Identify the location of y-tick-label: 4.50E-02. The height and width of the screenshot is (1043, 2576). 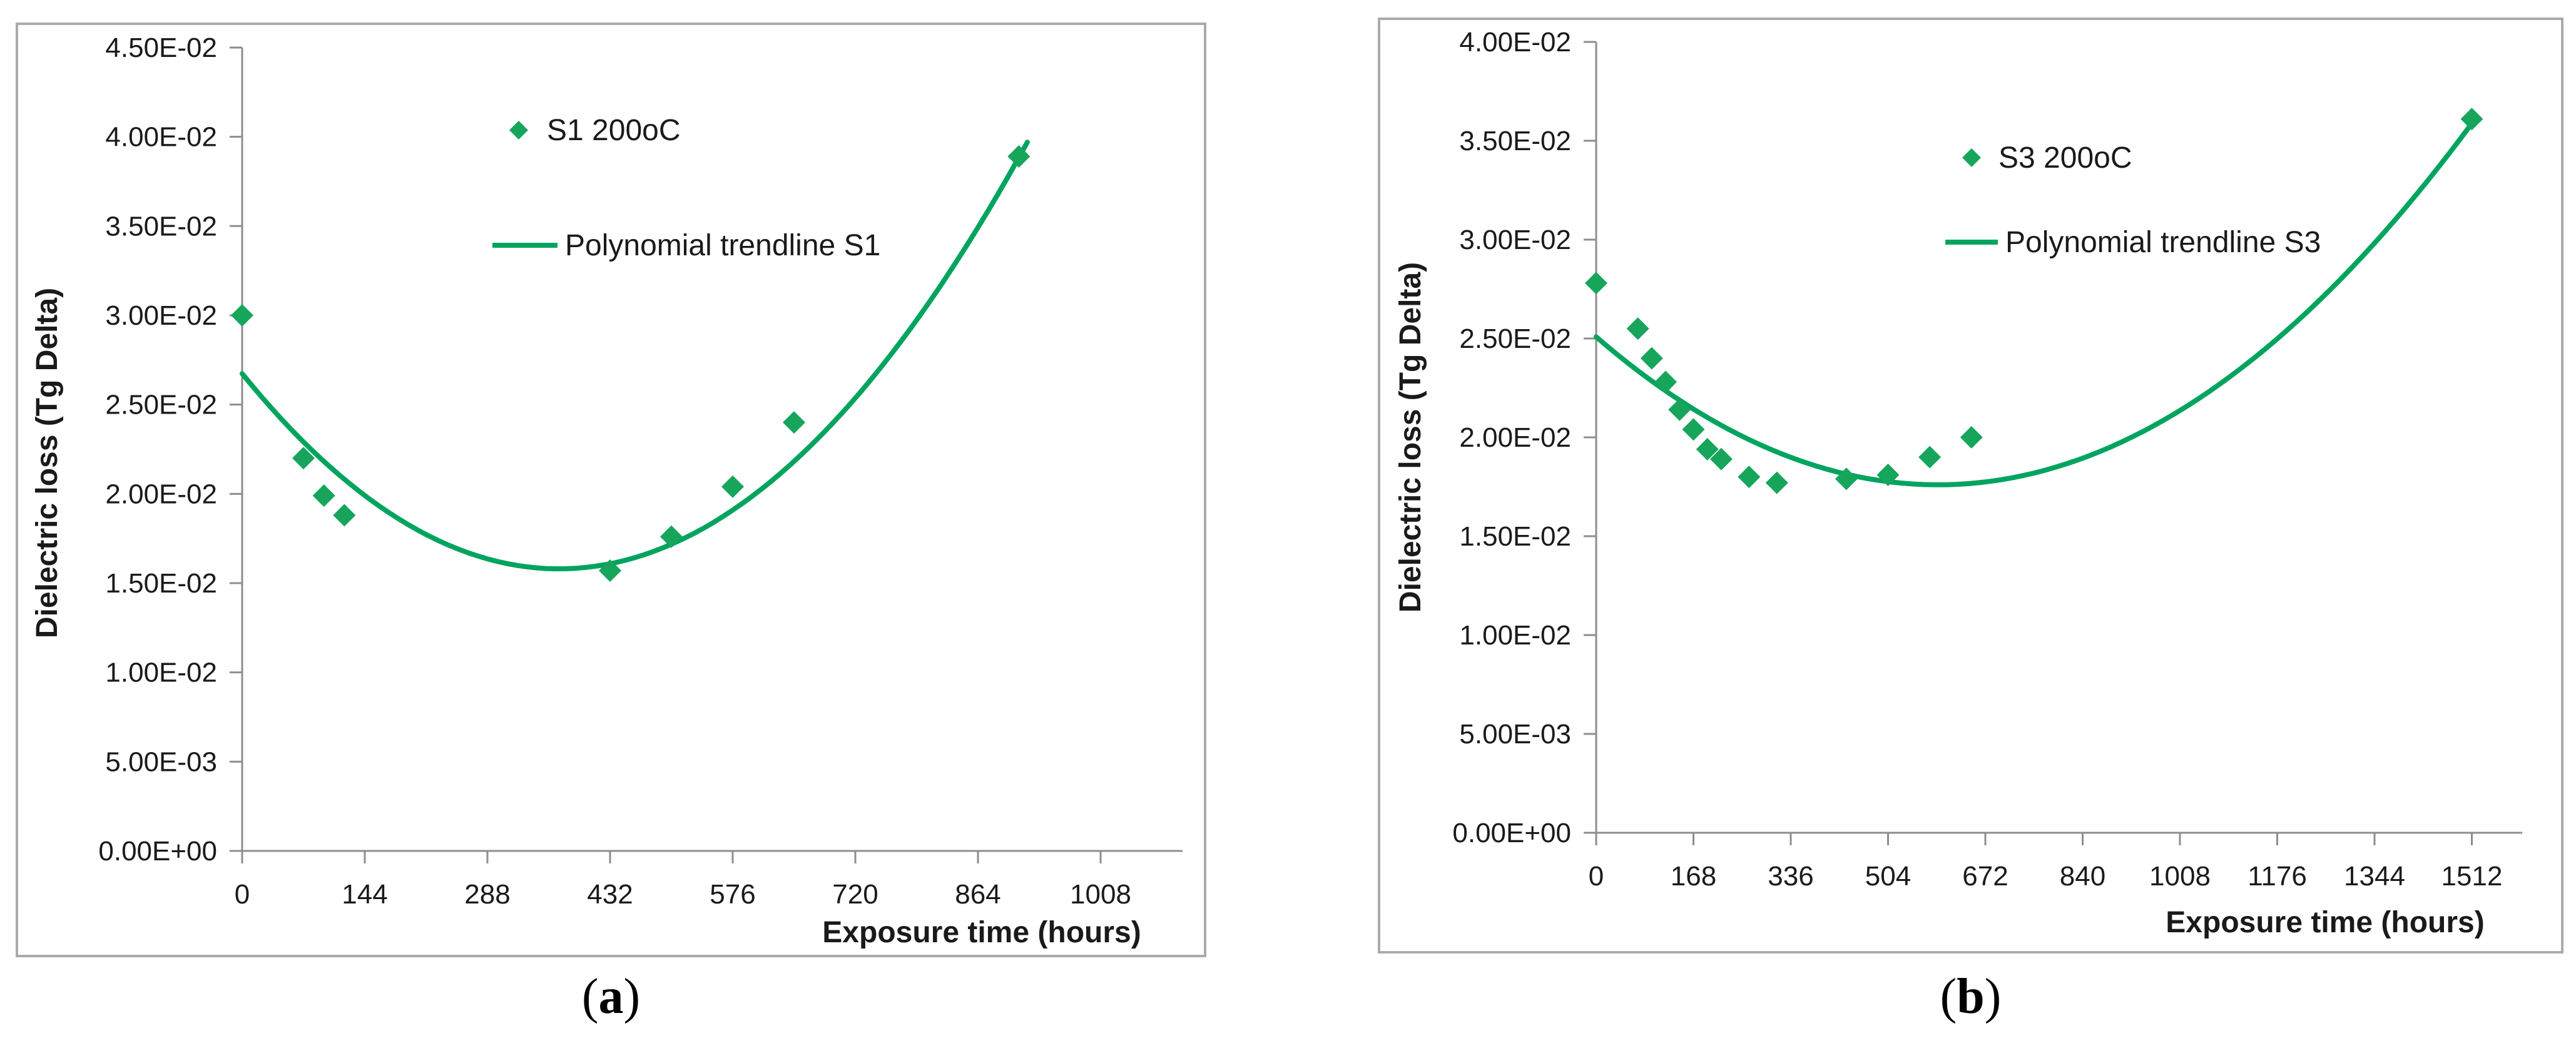
(161, 48).